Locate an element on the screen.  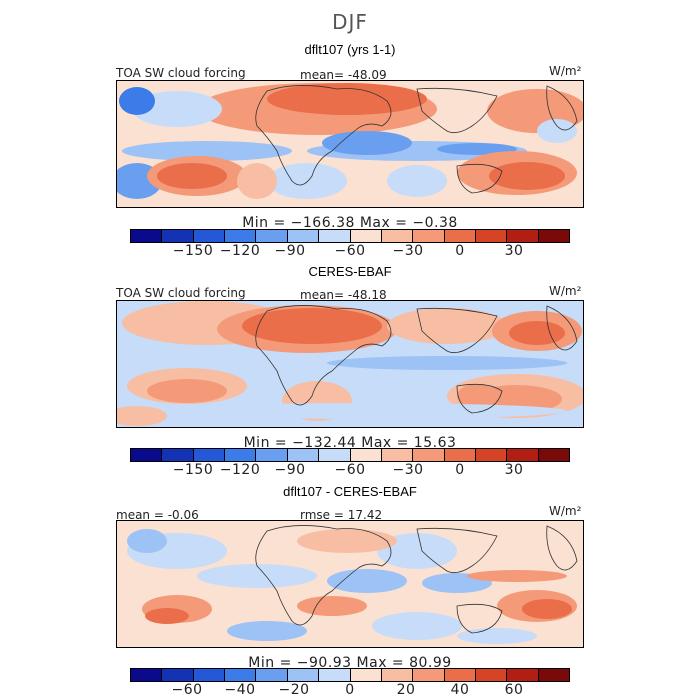
panel1-tick: −120 is located at coordinates (240, 251).